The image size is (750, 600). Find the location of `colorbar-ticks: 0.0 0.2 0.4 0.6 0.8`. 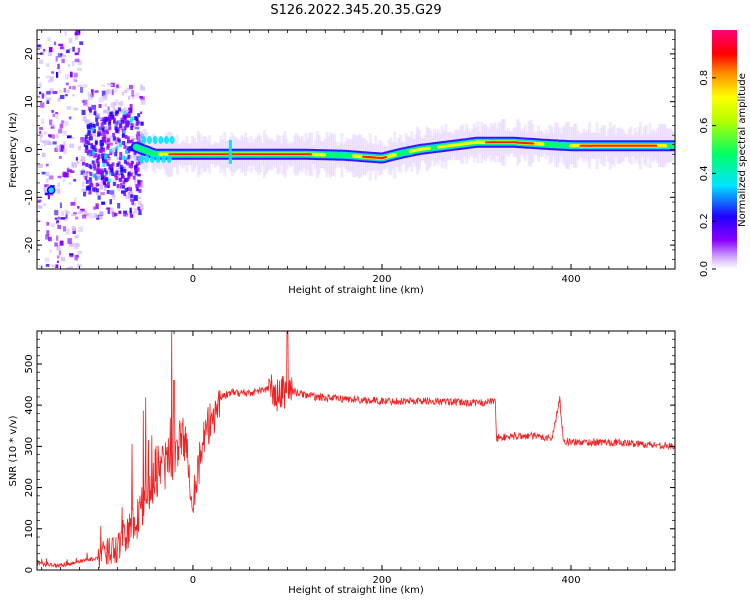

colorbar-ticks: 0.0 0.2 0.4 0.6 0.8 is located at coordinates (707, 173).